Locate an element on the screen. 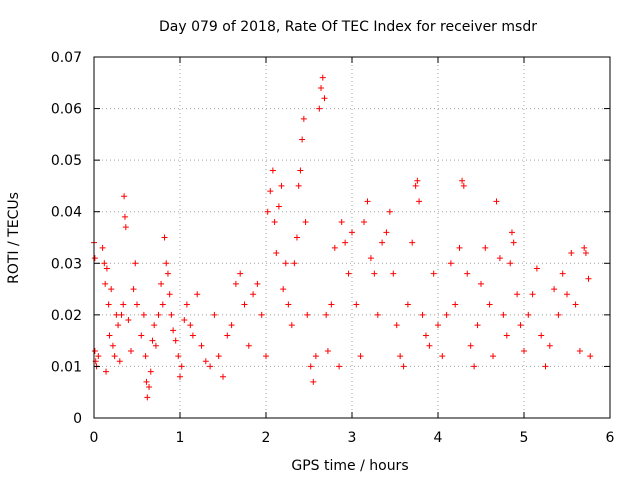 The height and width of the screenshot is (480, 640). x-tick-labels: 0 1 2 3 4 5 6 is located at coordinates (352, 438).